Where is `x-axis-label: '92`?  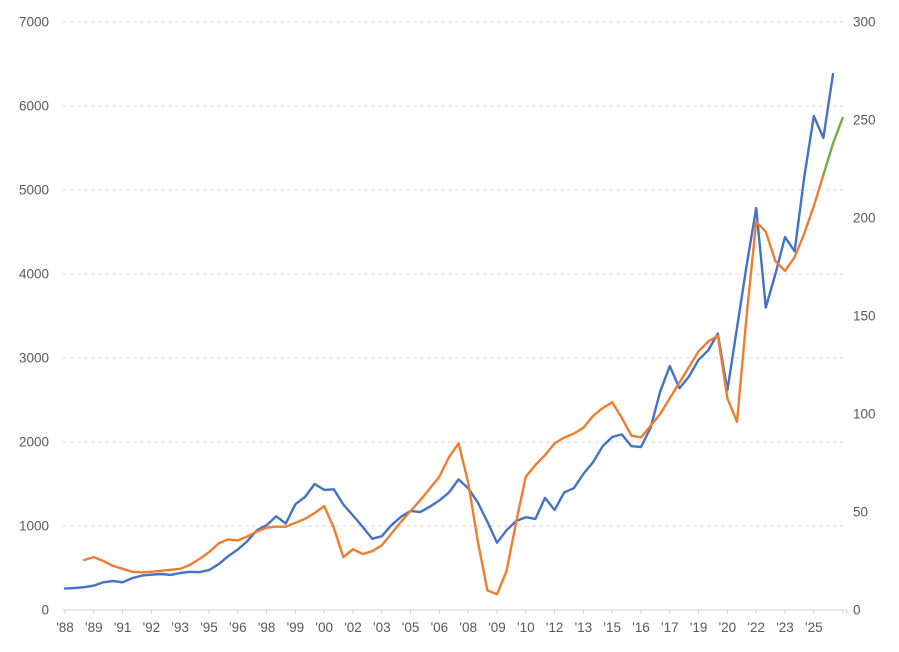 x-axis-label: '92 is located at coordinates (152, 627).